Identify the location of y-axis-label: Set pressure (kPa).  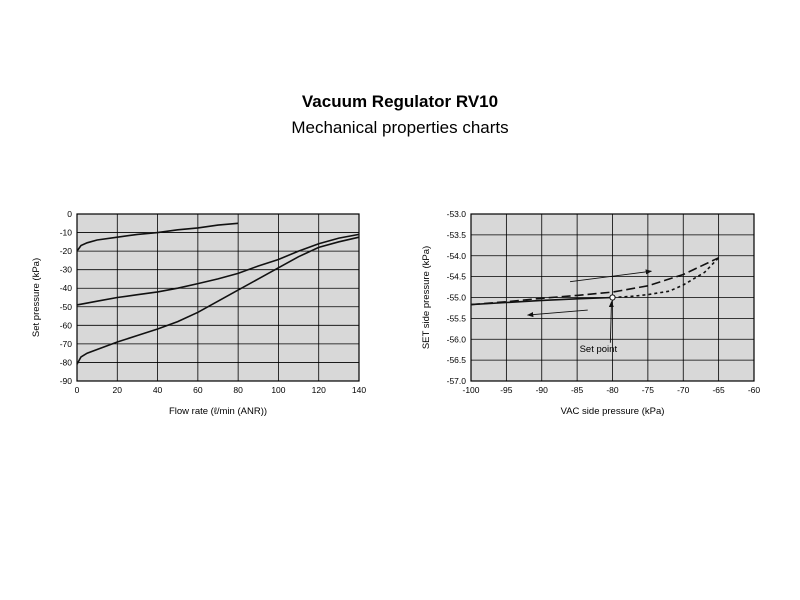
(36, 297).